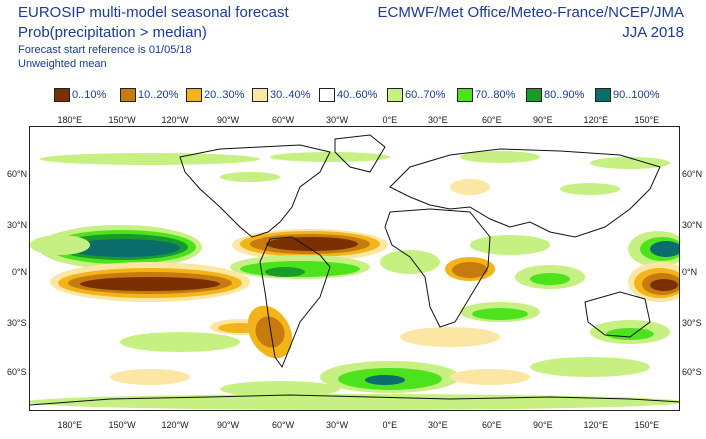  Describe the element at coordinates (438, 425) in the screenshot. I see `lon-tick-bottom: 30°E` at that location.